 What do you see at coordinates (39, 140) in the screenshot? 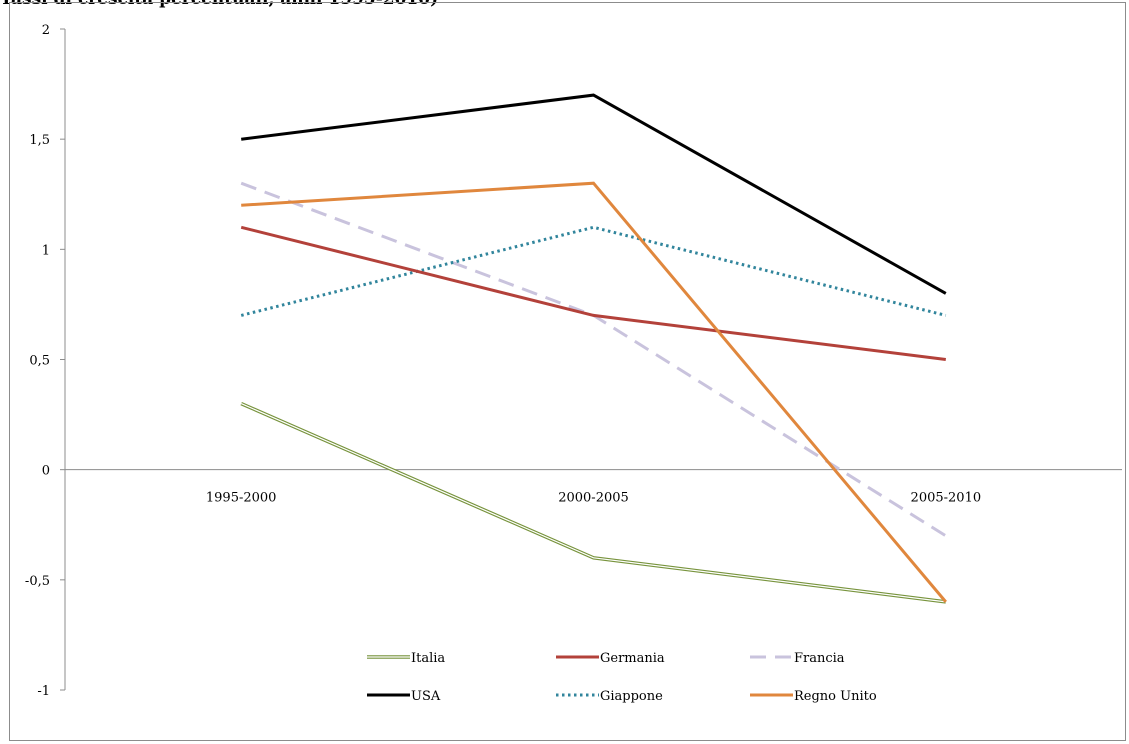
I see `y-tick-label: 1,5` at bounding box center [39, 140].